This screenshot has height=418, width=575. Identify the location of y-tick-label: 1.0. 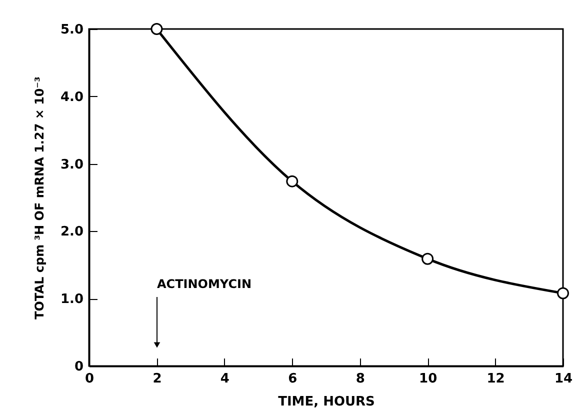
(72, 300).